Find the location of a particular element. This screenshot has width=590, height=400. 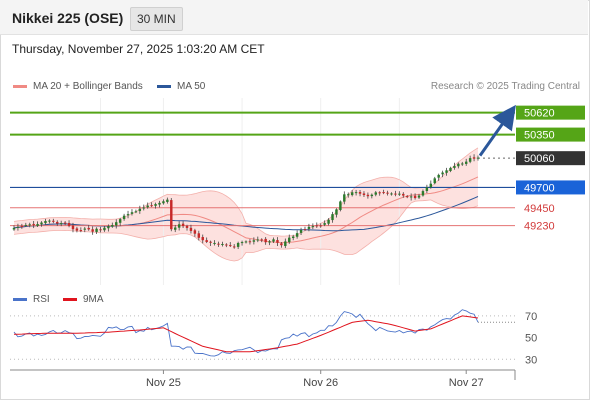

rsi-line is located at coordinates (246, 333).